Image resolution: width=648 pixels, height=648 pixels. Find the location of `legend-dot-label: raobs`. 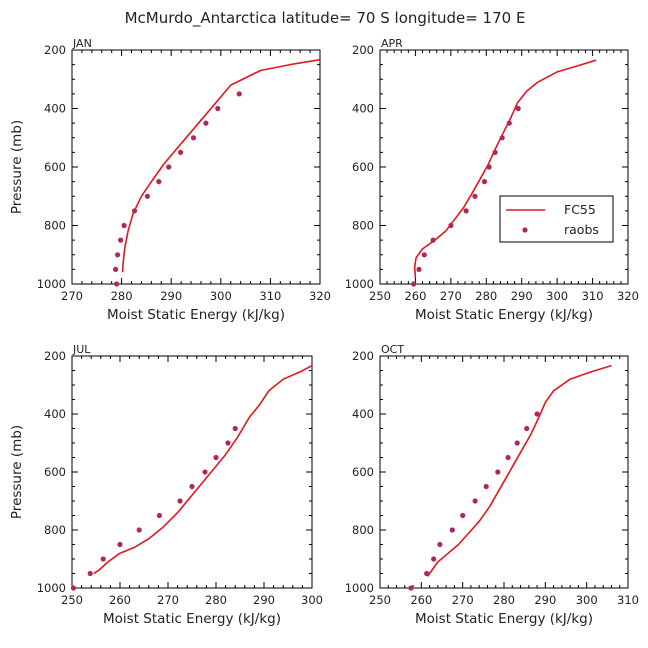

legend-dot-label: raobs is located at coordinates (581, 229).